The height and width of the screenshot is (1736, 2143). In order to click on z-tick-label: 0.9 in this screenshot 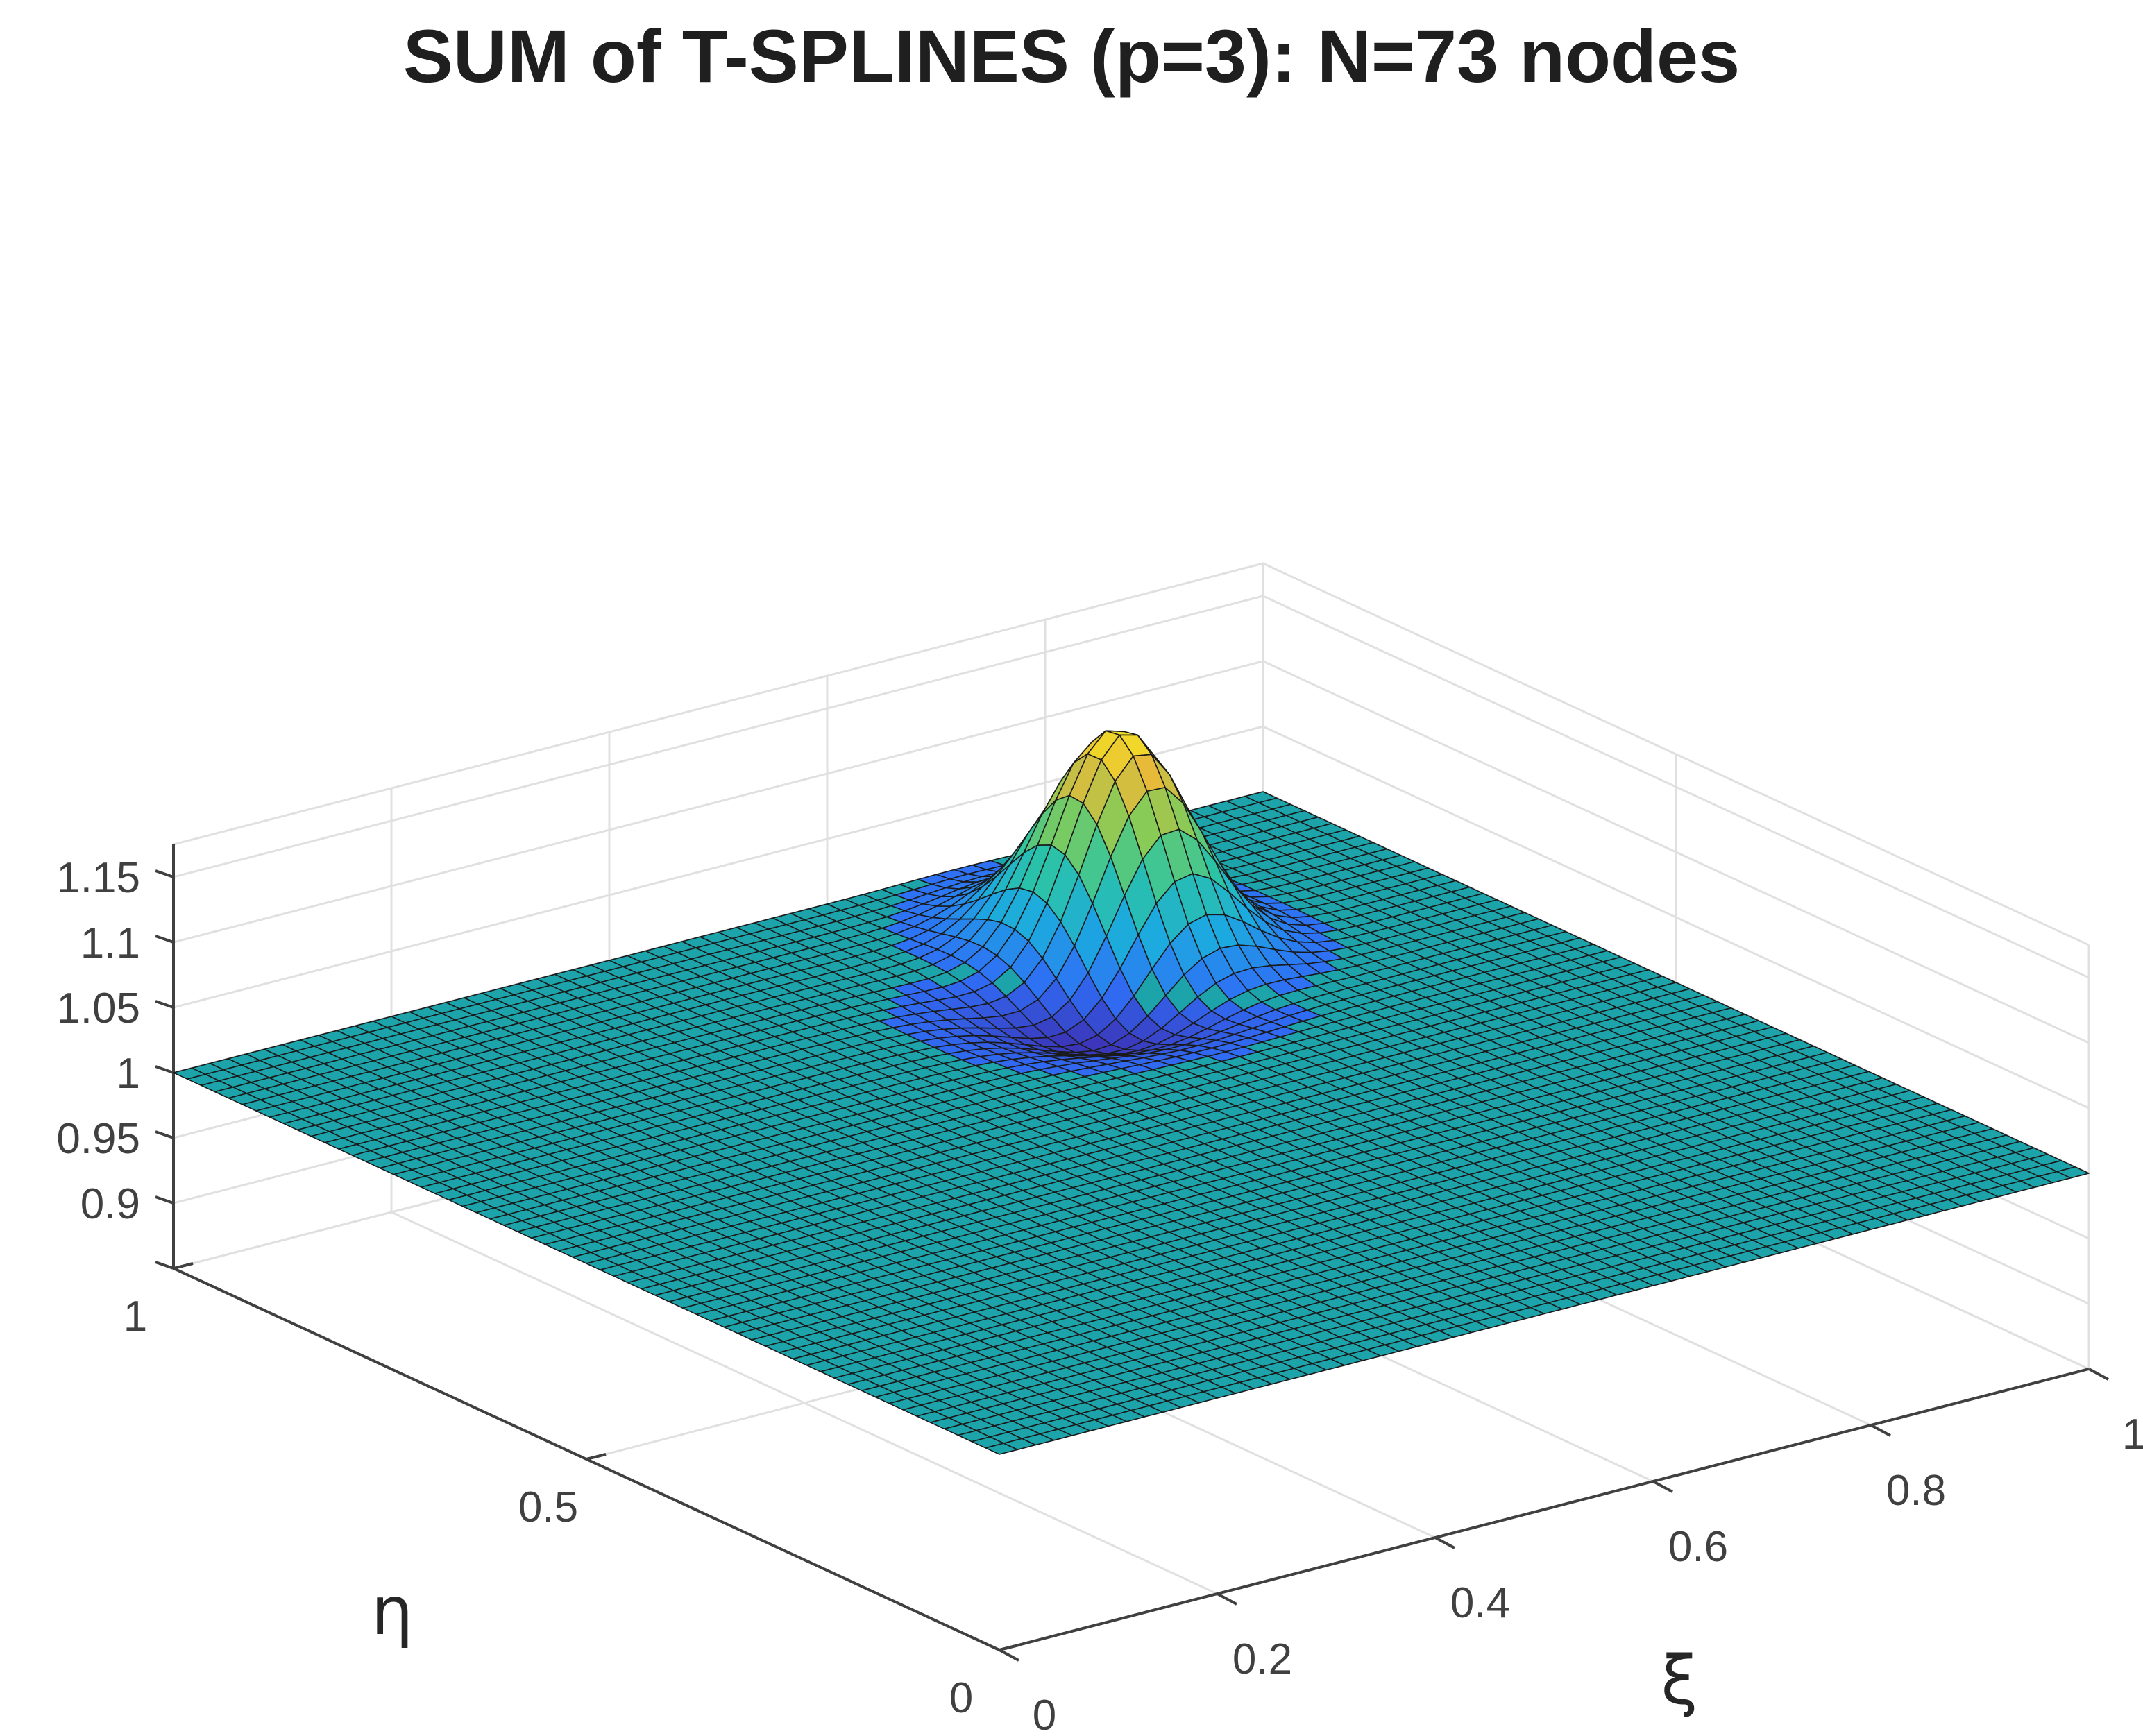, I will do `click(110, 1204)`.